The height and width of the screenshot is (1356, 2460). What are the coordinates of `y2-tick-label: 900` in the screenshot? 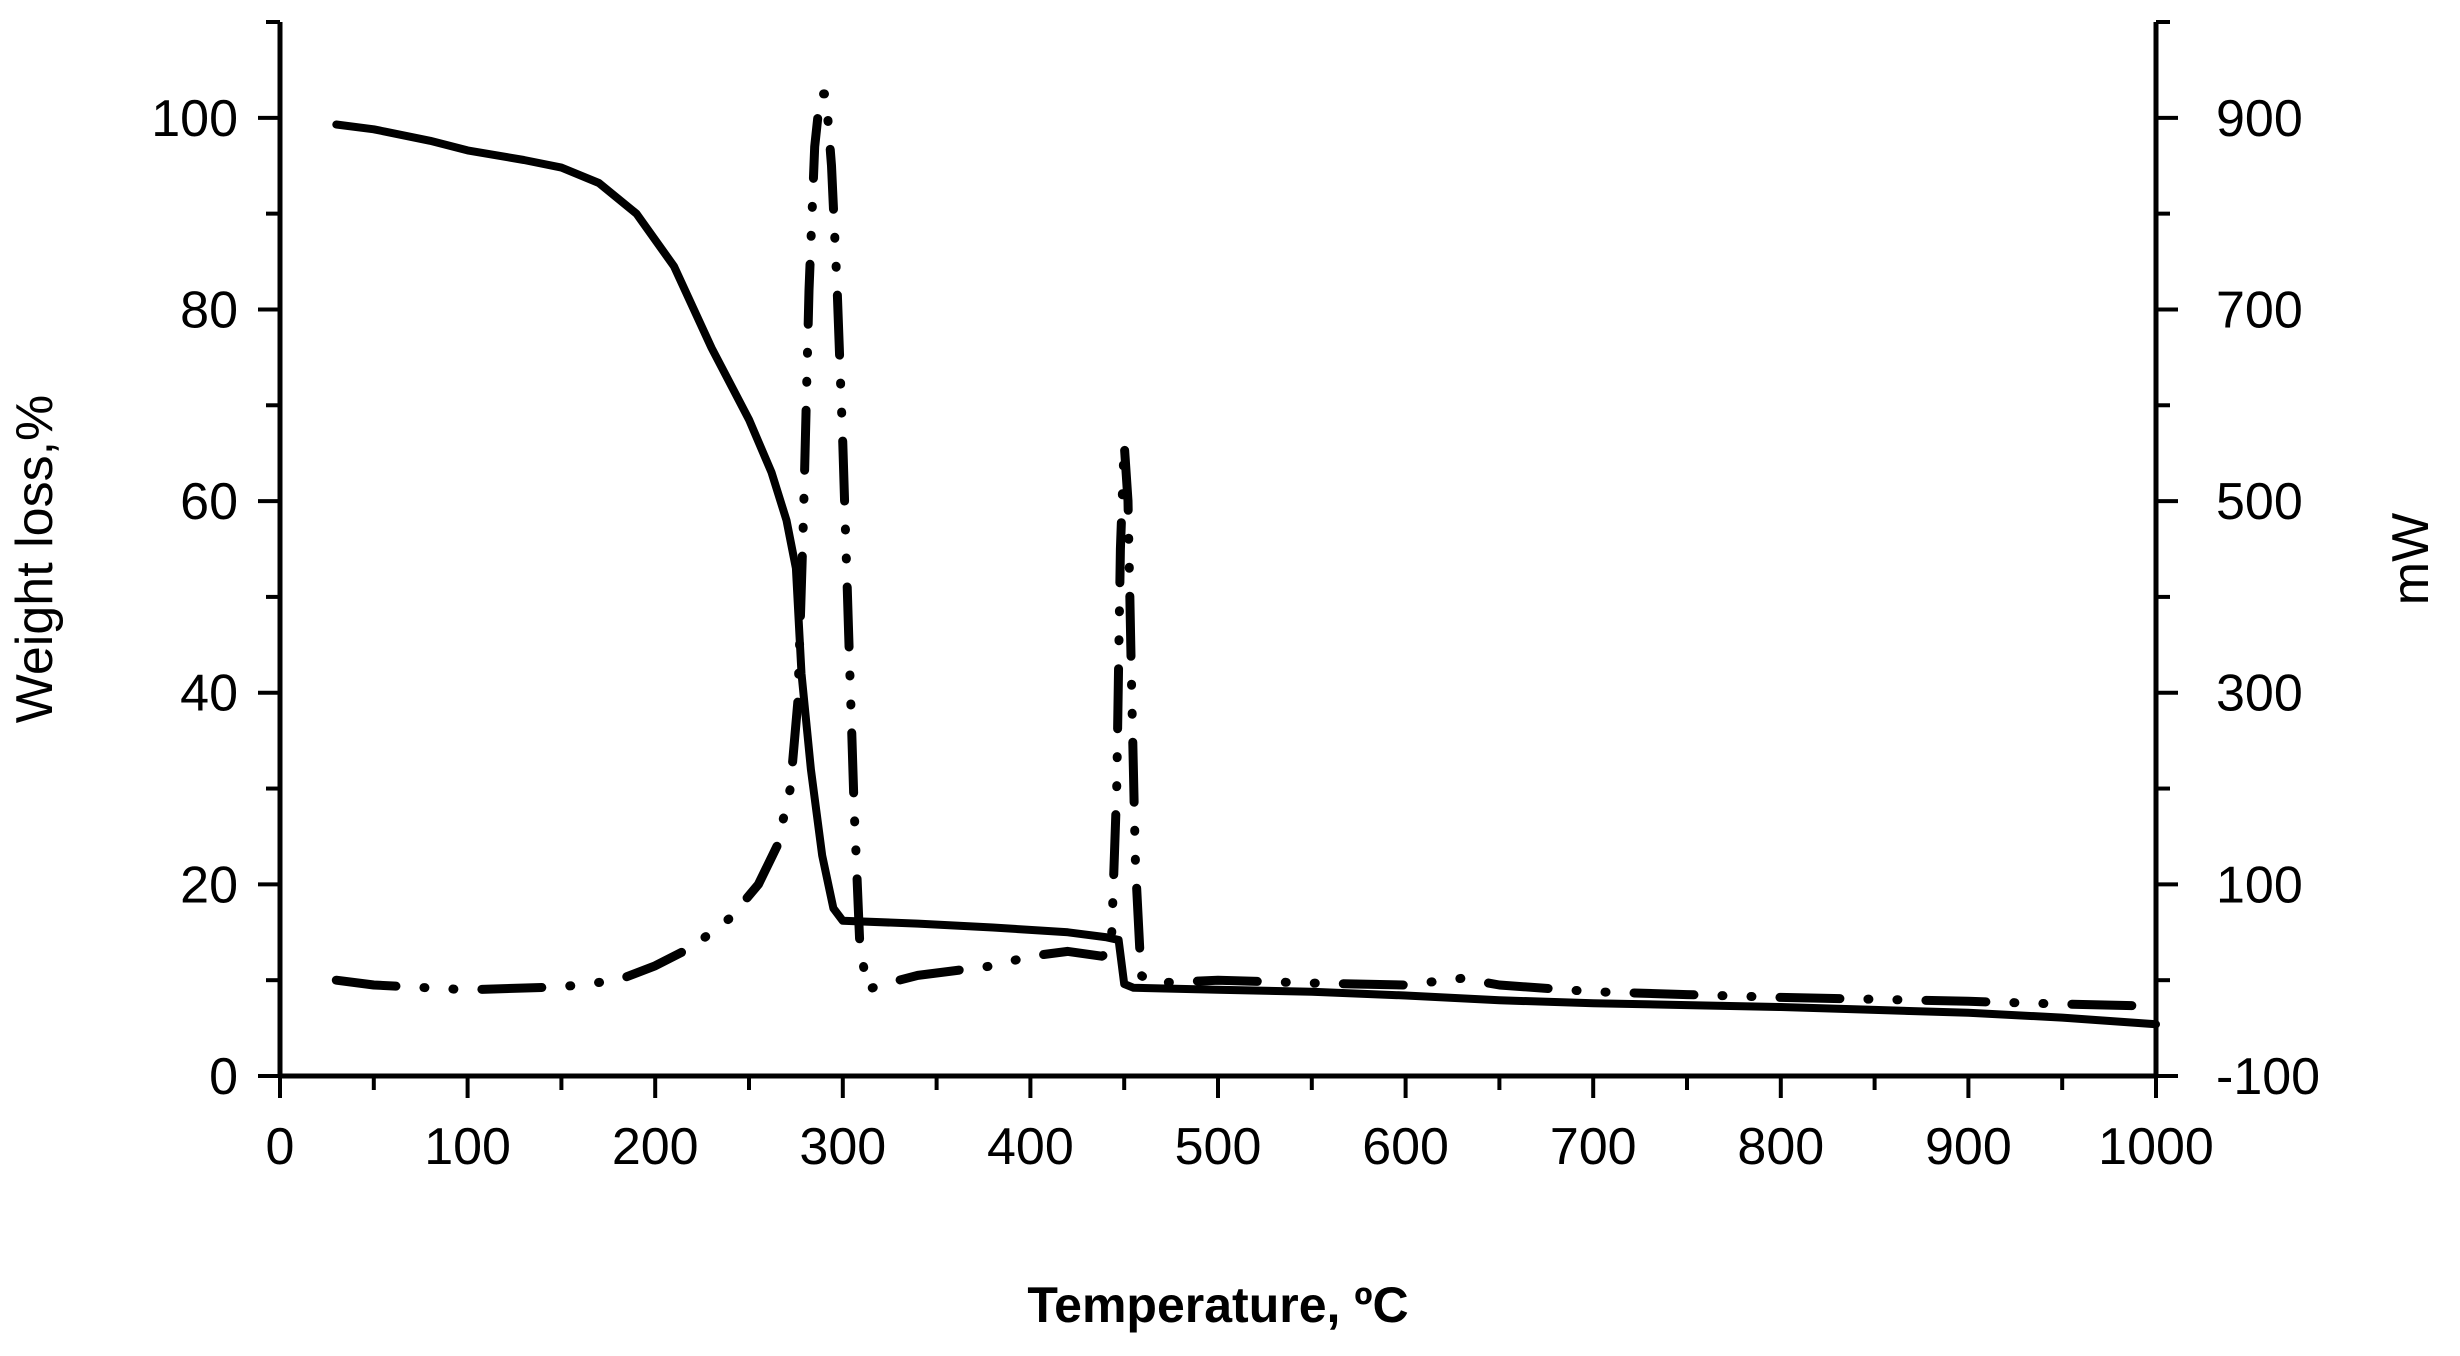 It's located at (2259, 119).